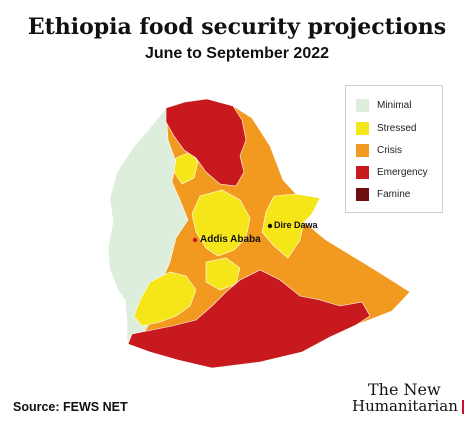 Image resolution: width=474 pixels, height=427 pixels. I want to click on legend-label-stressed: Stressed, so click(397, 128).